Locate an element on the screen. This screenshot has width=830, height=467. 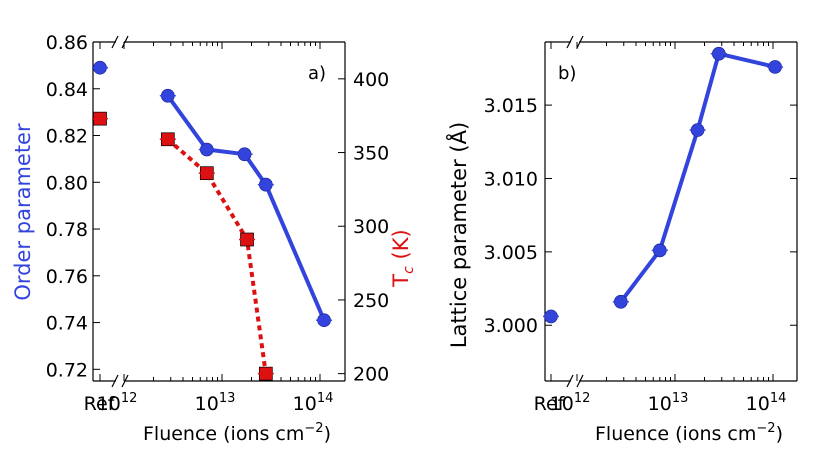
y-left-tick-label: 3.015 is located at coordinates (511, 106).